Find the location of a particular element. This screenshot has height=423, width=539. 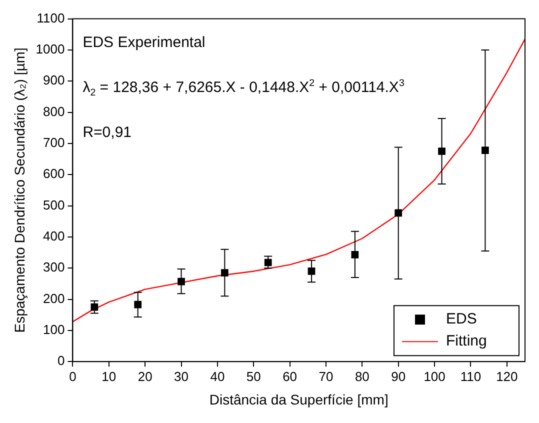

y-tick-label: 700 is located at coordinates (54, 142).